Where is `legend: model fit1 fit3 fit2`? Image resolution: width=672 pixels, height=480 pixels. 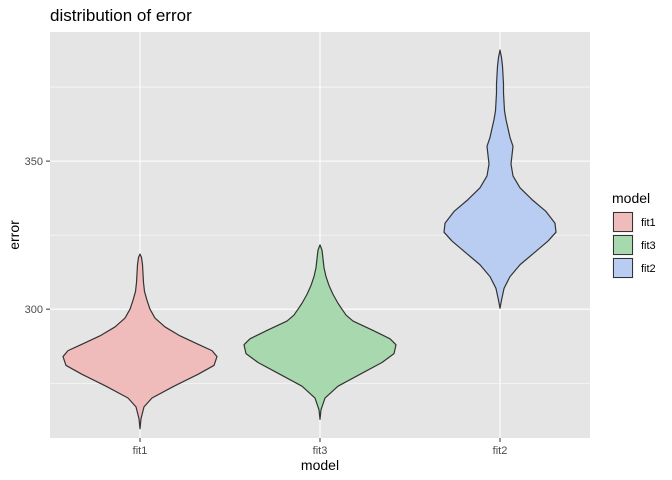 legend: model fit1 fit3 fit2 is located at coordinates (634, 234).